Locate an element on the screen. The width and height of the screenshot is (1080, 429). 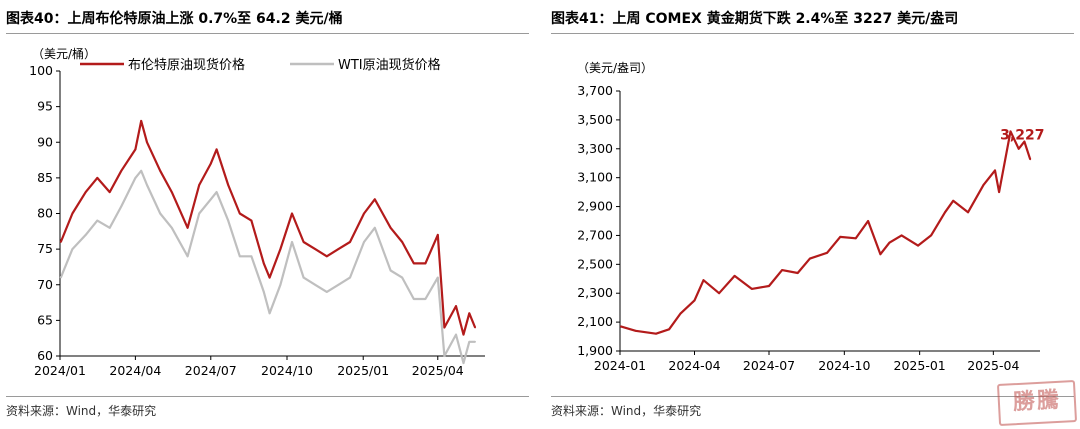
y-tick-label: 2,900 is located at coordinates (595, 206).